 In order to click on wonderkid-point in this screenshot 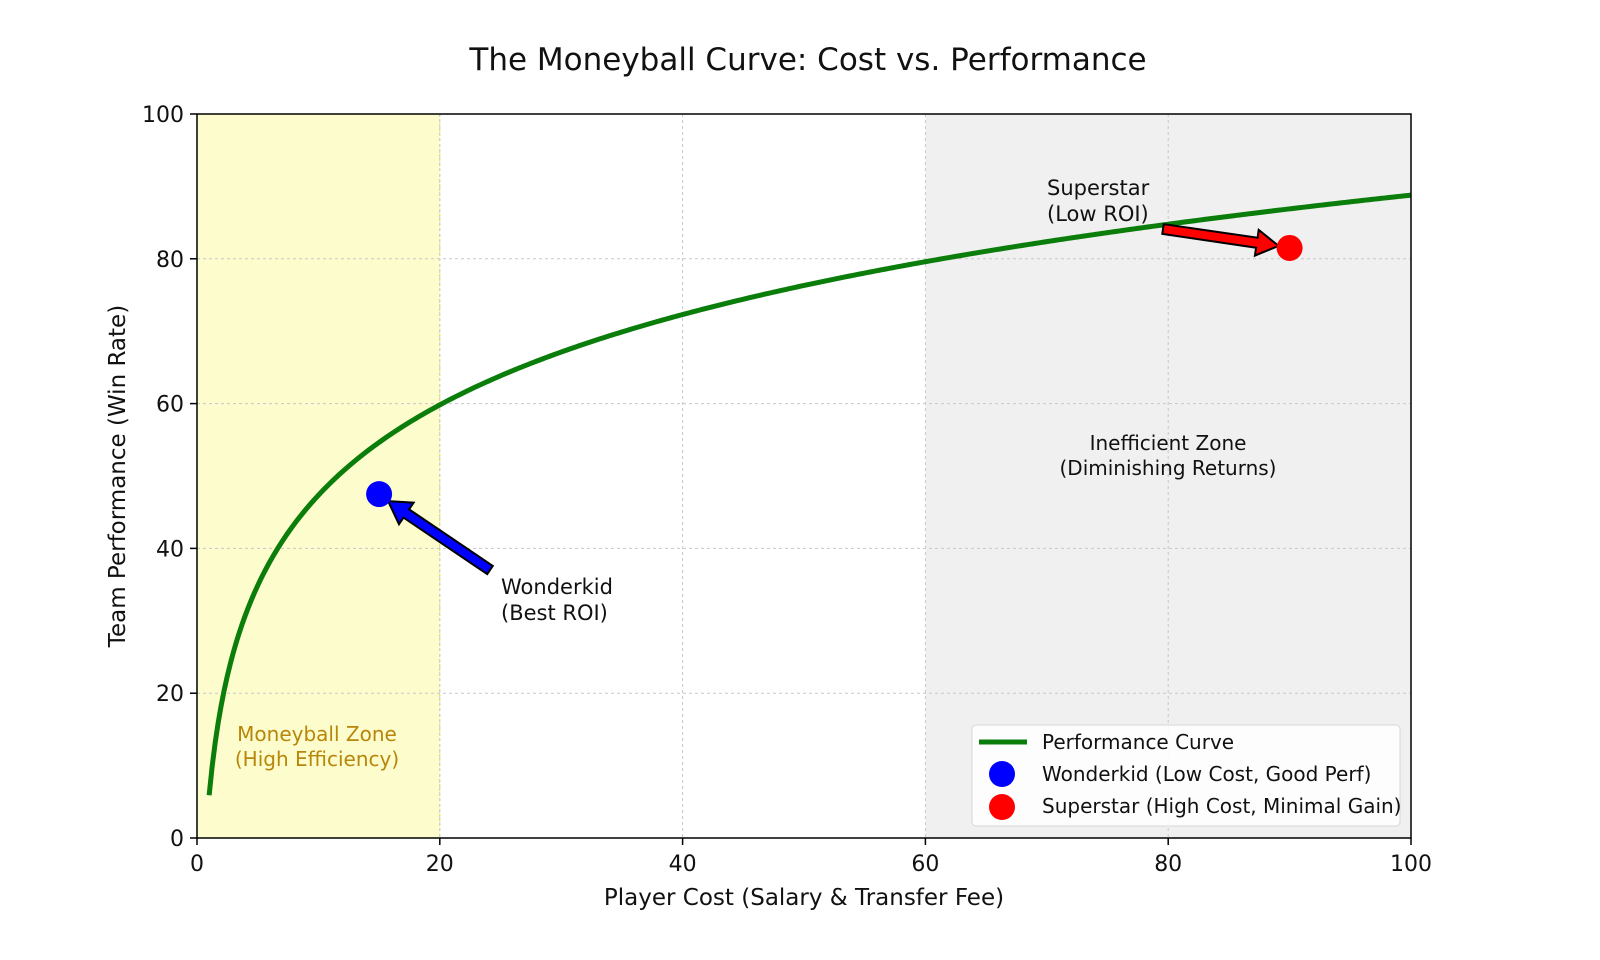, I will do `click(379, 494)`.